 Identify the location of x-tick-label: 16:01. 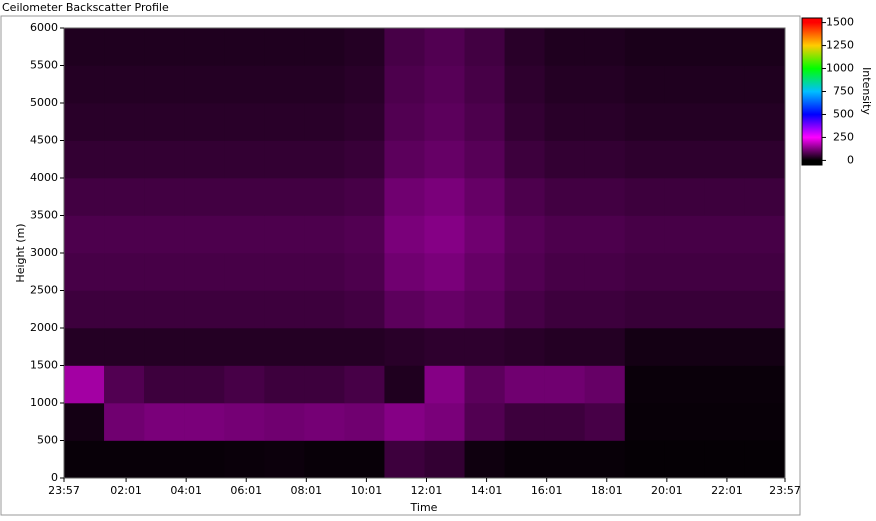
(547, 490).